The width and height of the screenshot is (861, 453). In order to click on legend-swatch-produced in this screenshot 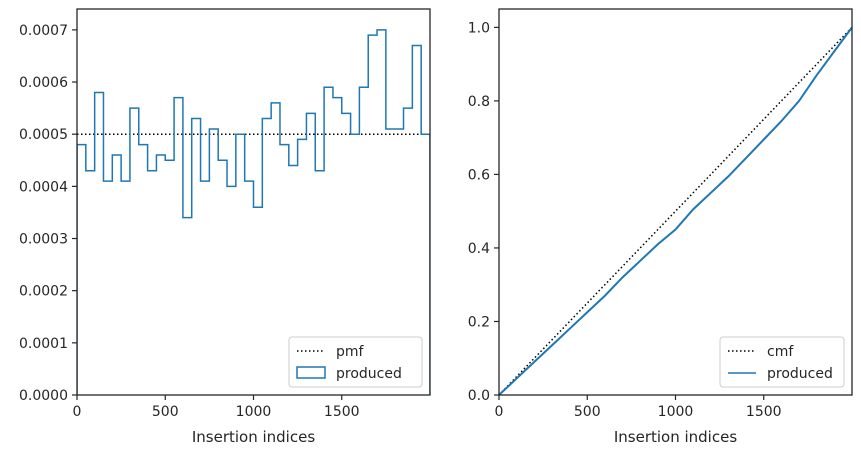, I will do `click(311, 372)`.